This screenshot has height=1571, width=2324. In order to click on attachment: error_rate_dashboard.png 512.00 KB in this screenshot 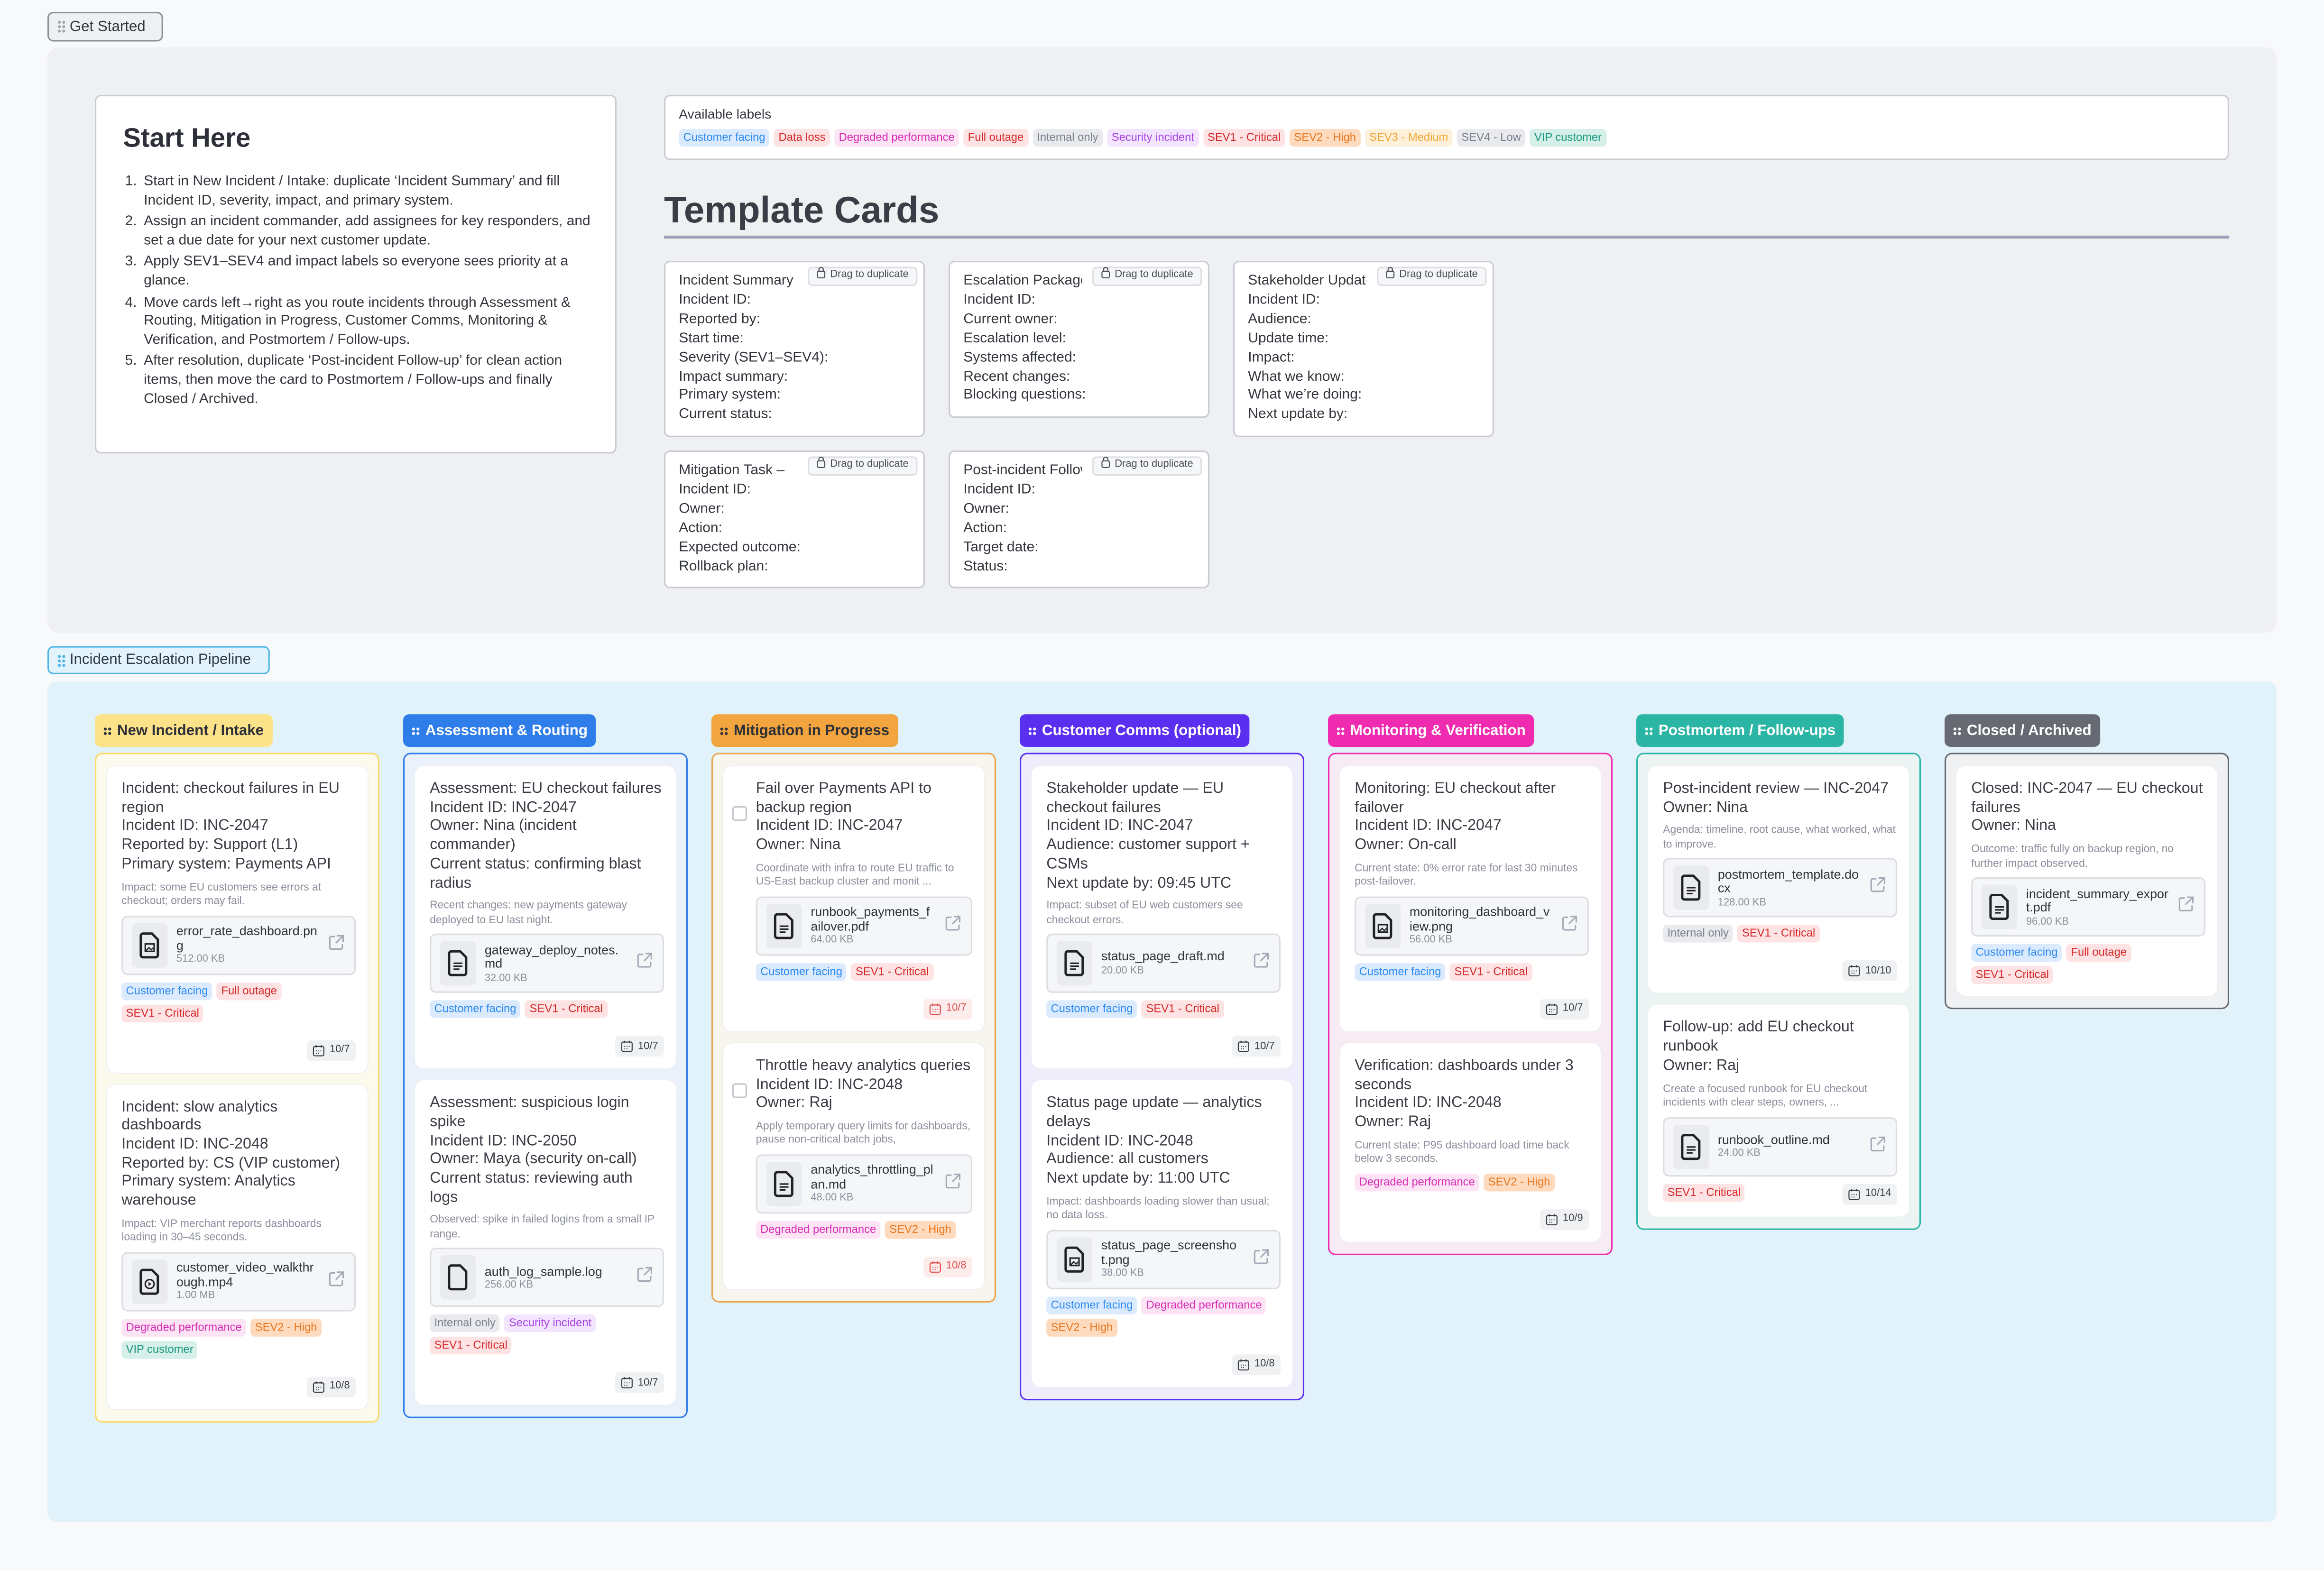, I will do `click(238, 944)`.